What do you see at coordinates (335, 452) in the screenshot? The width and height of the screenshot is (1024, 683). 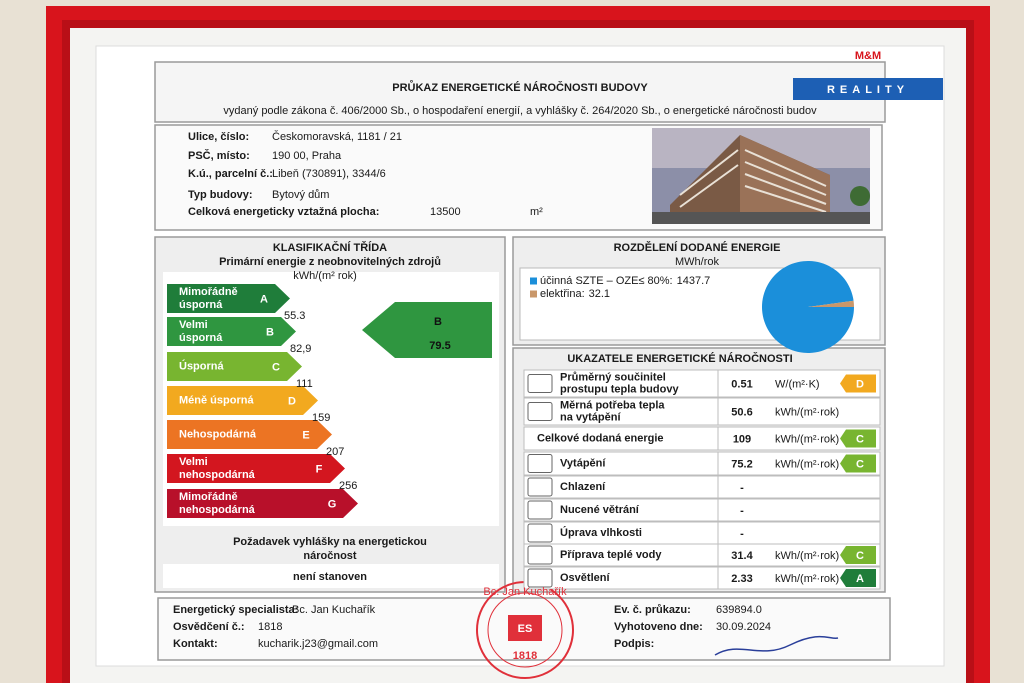 I see `class-threshold: 207` at bounding box center [335, 452].